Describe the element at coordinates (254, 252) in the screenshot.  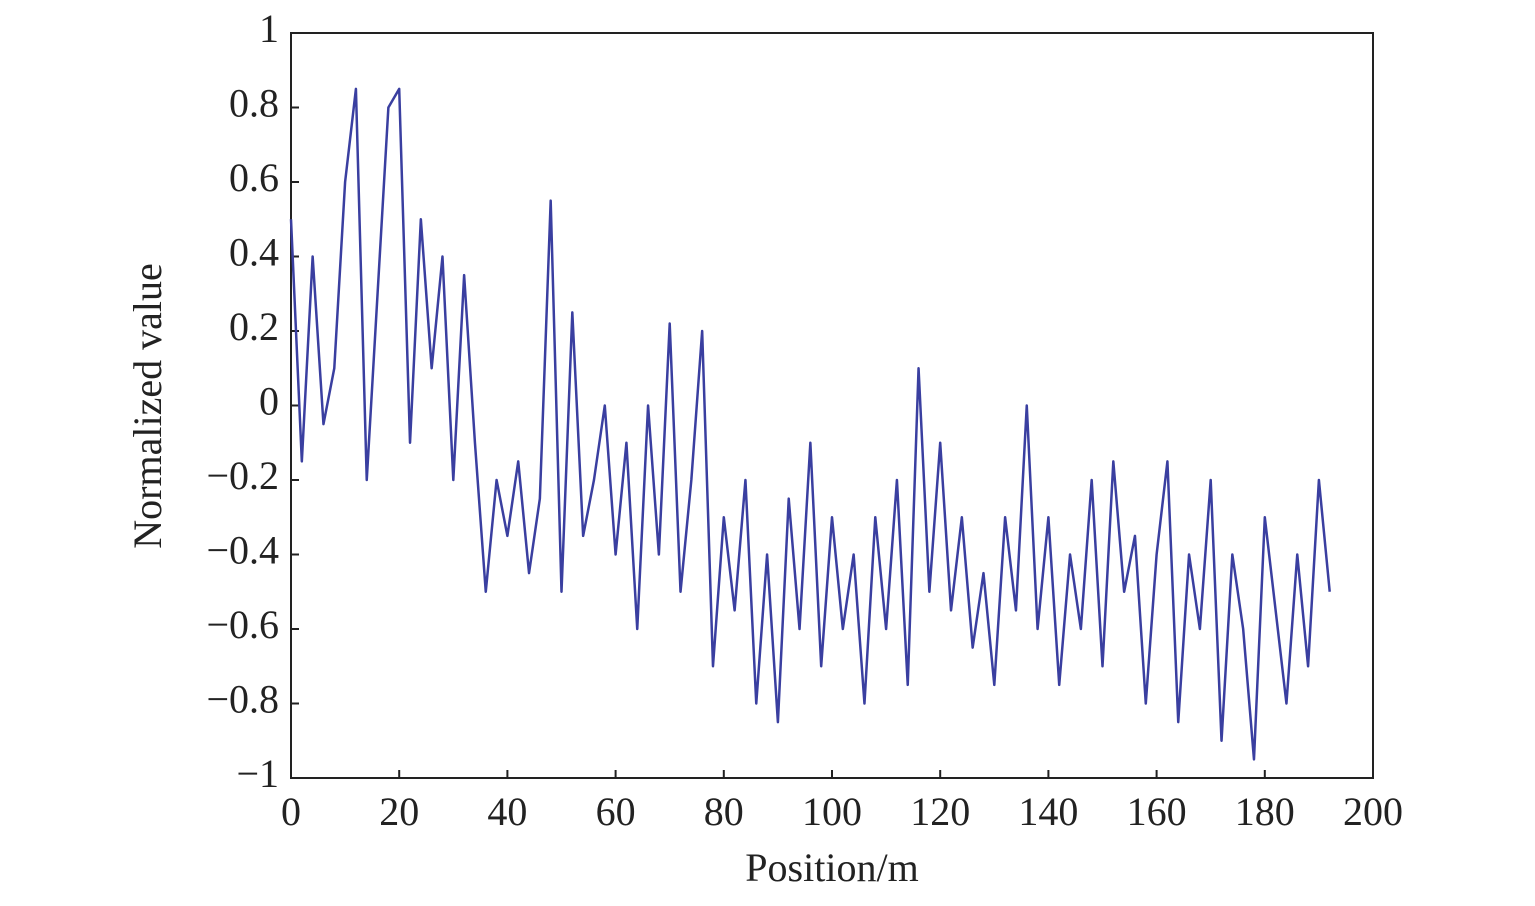
I see `y-tick-label: 0.4` at that location.